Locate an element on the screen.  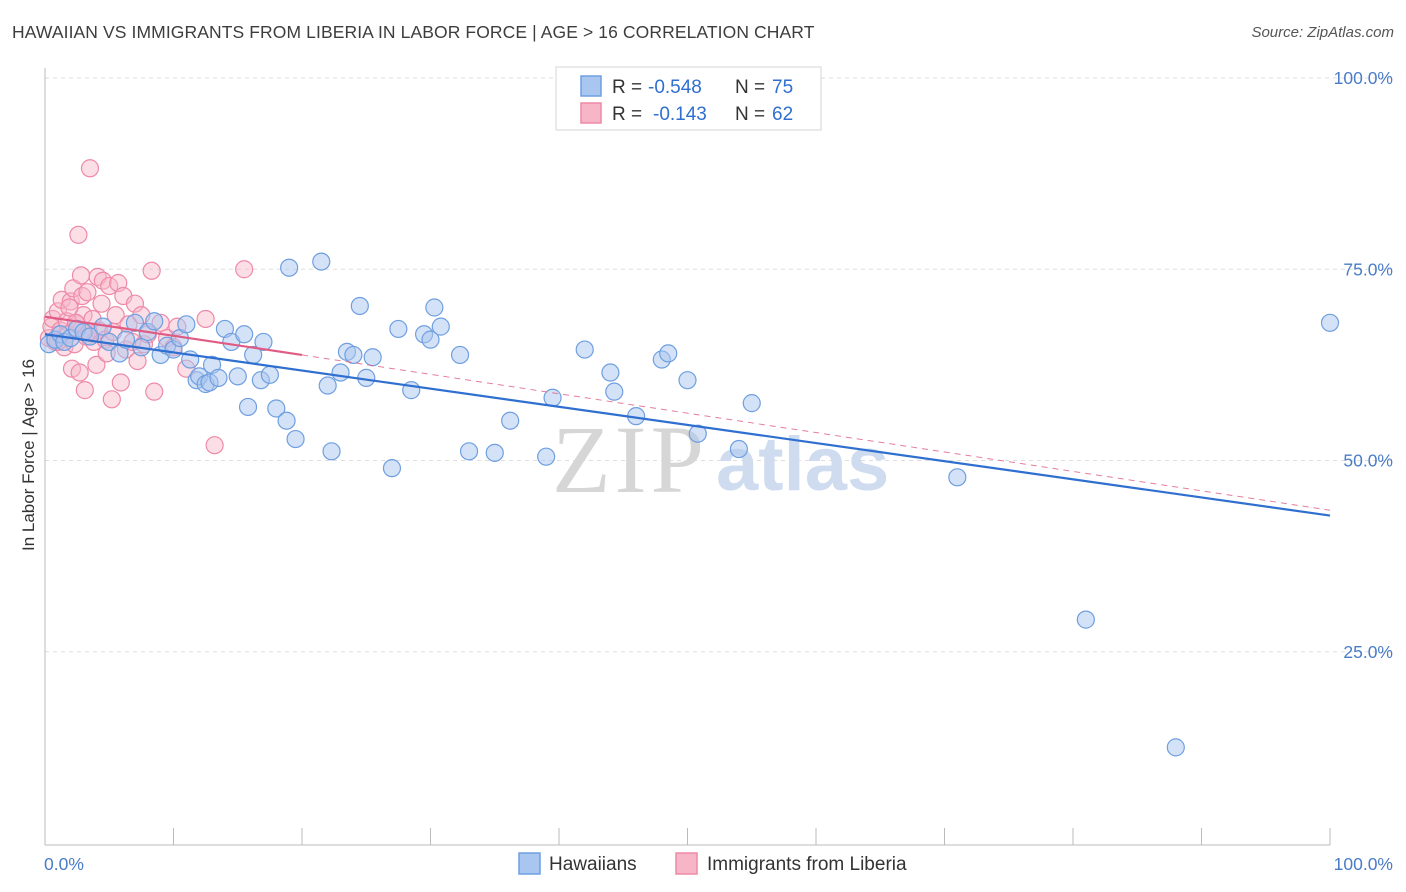
chart-source: Source: ZipAtlas.com is located at coordinates (1322, 32).